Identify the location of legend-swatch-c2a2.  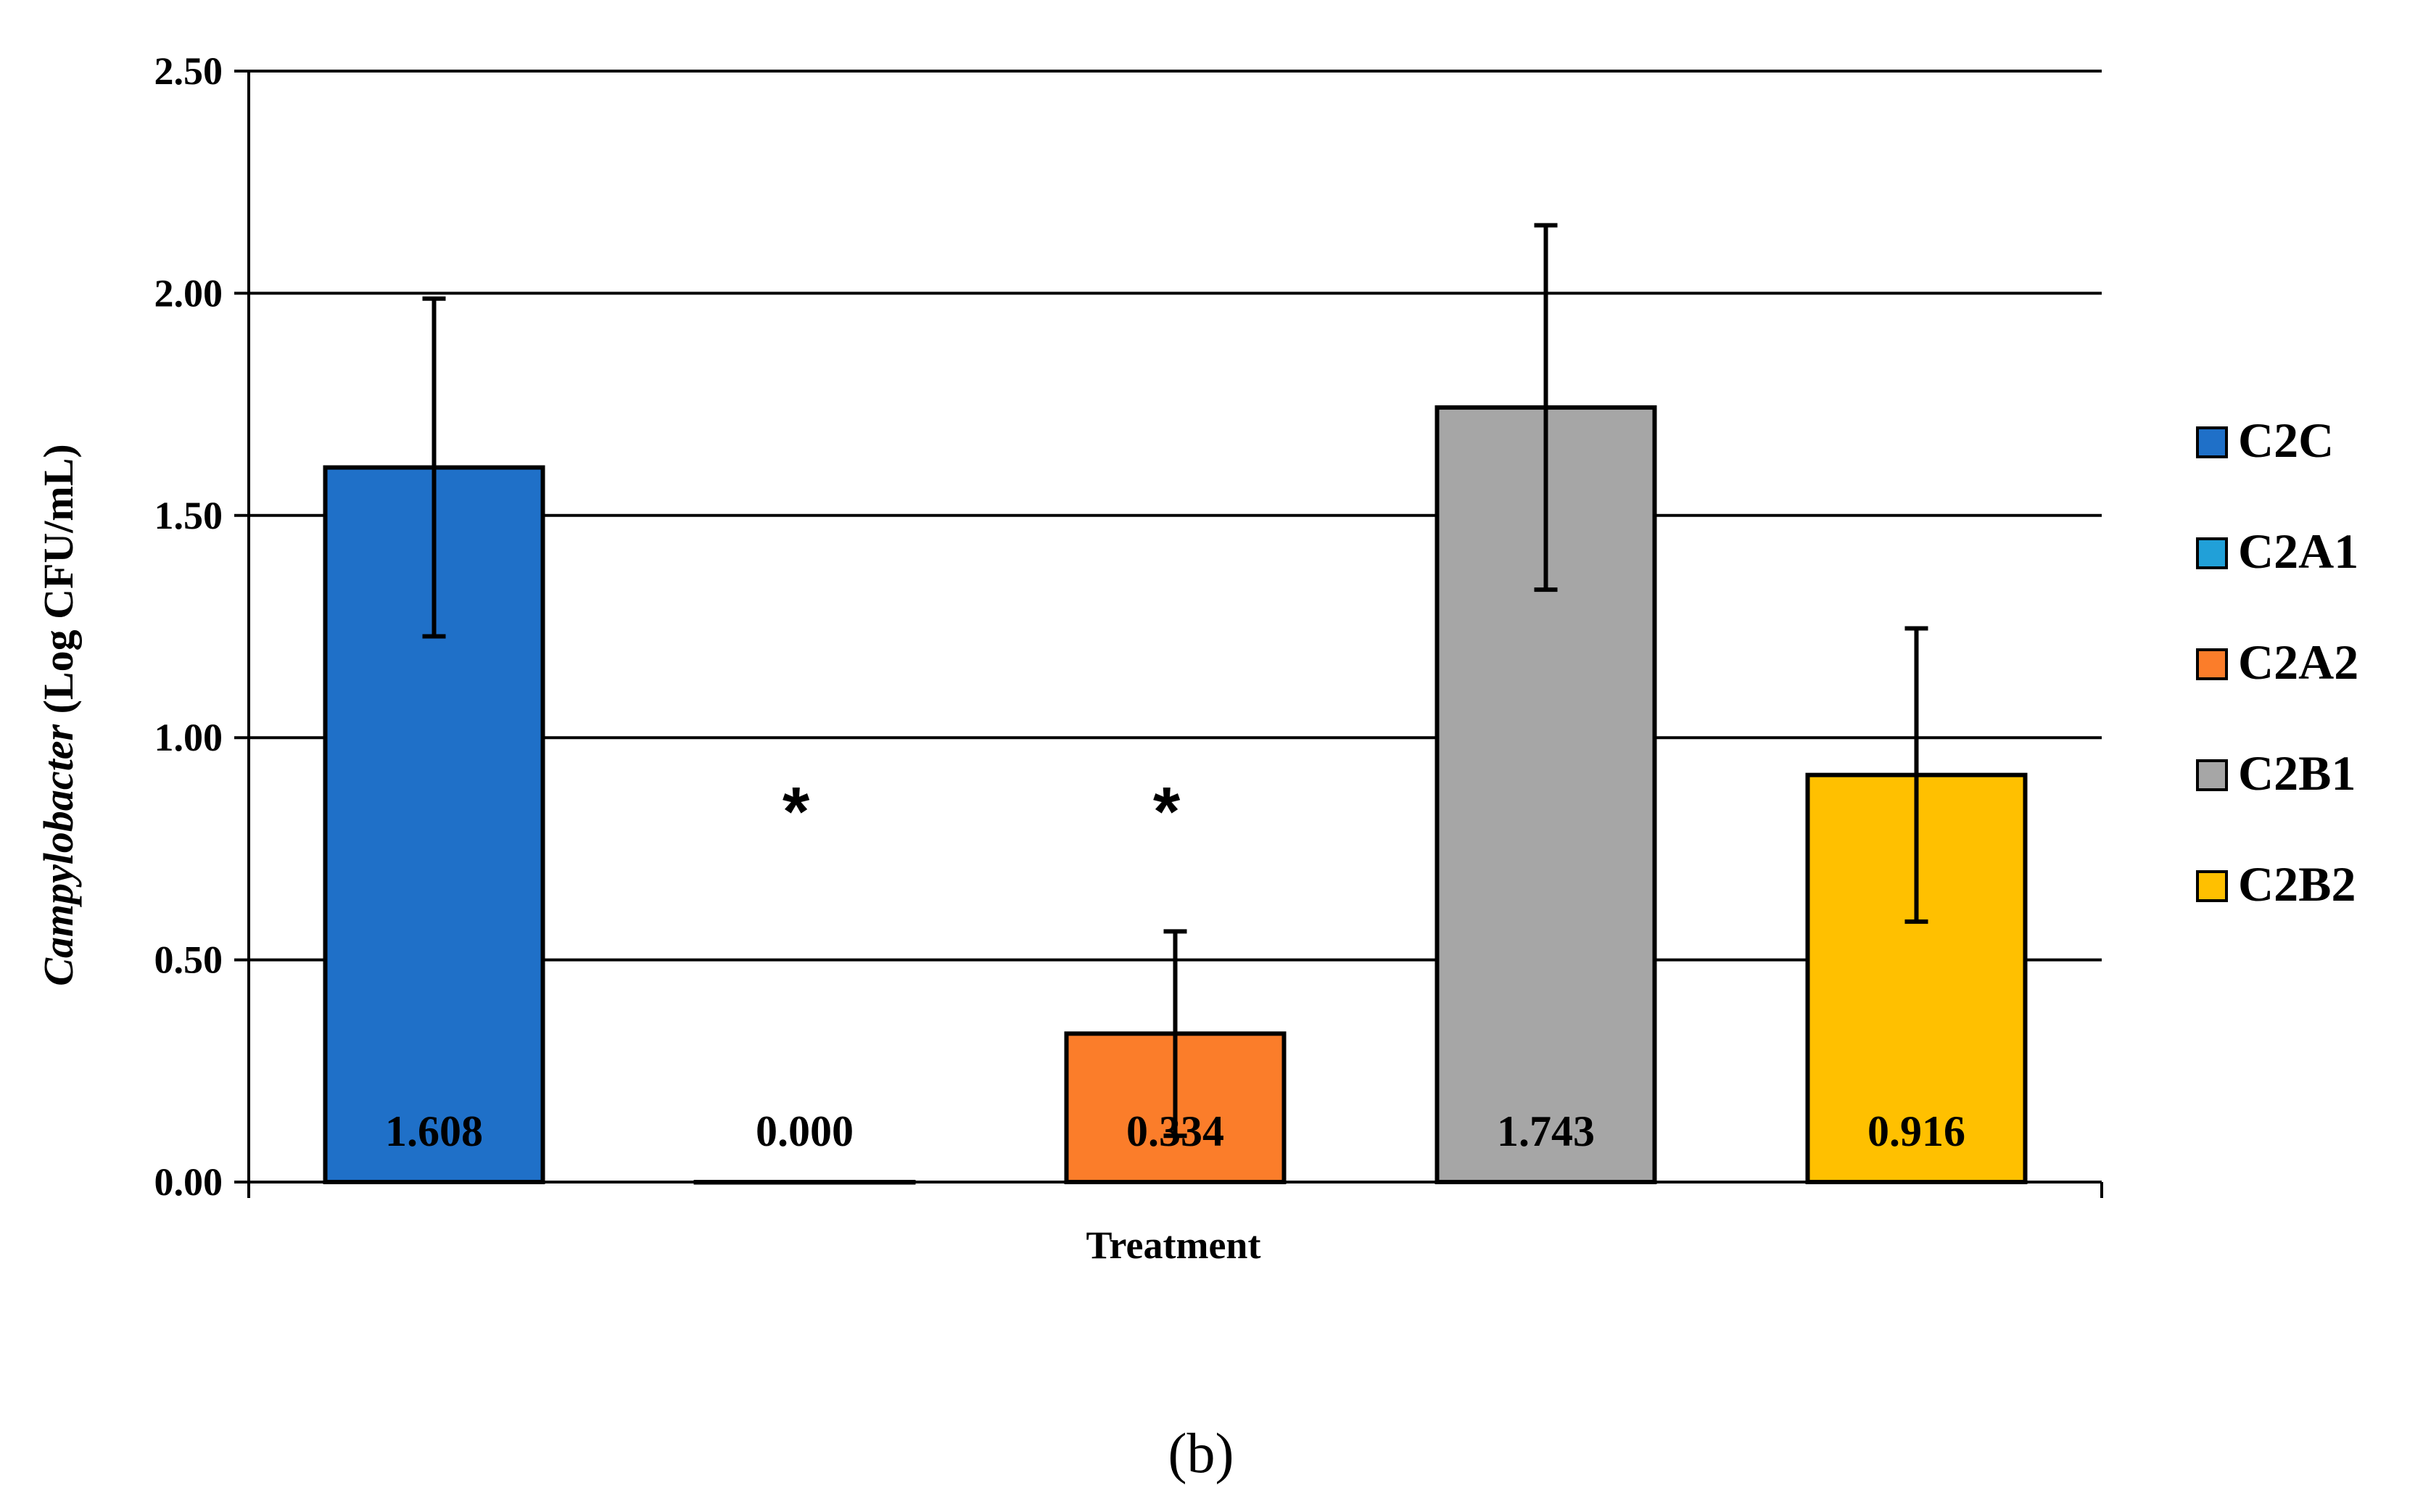
(2212, 664).